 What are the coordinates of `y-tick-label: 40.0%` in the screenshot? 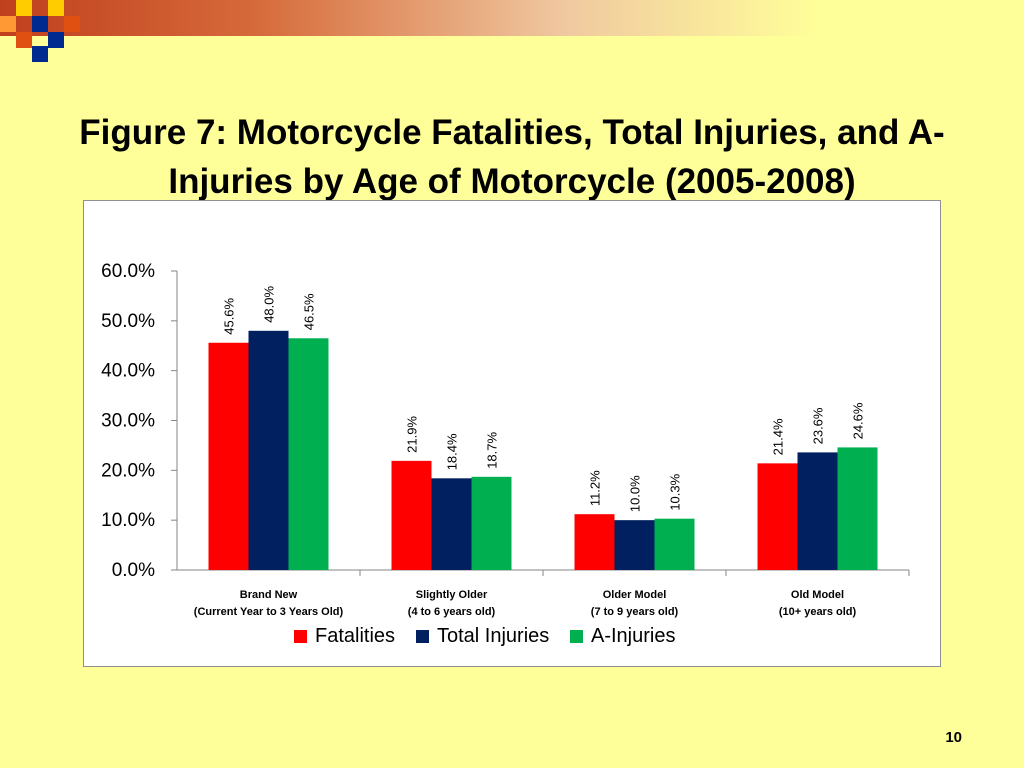 It's located at (128, 371).